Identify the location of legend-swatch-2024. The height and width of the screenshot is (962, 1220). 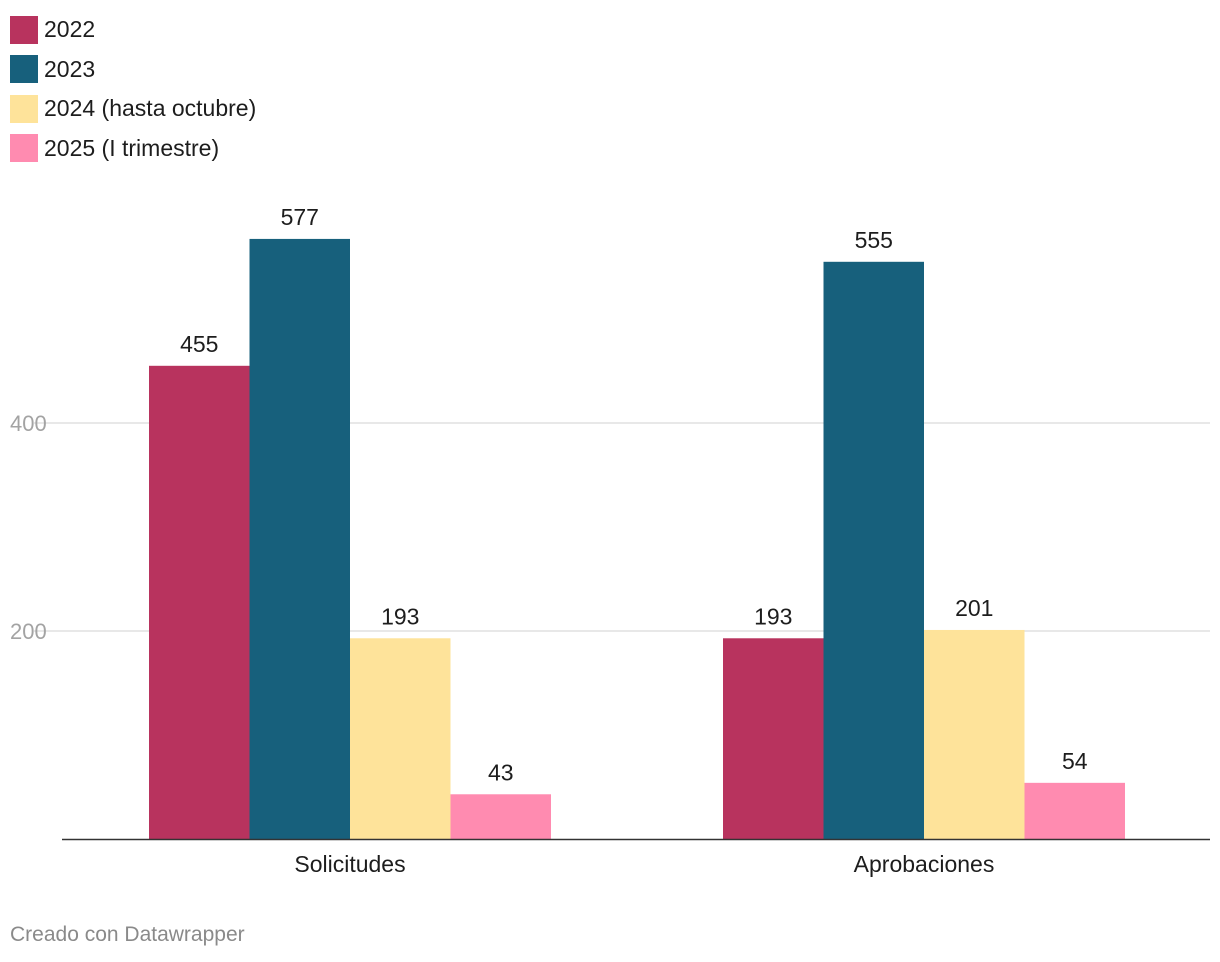
(24, 108).